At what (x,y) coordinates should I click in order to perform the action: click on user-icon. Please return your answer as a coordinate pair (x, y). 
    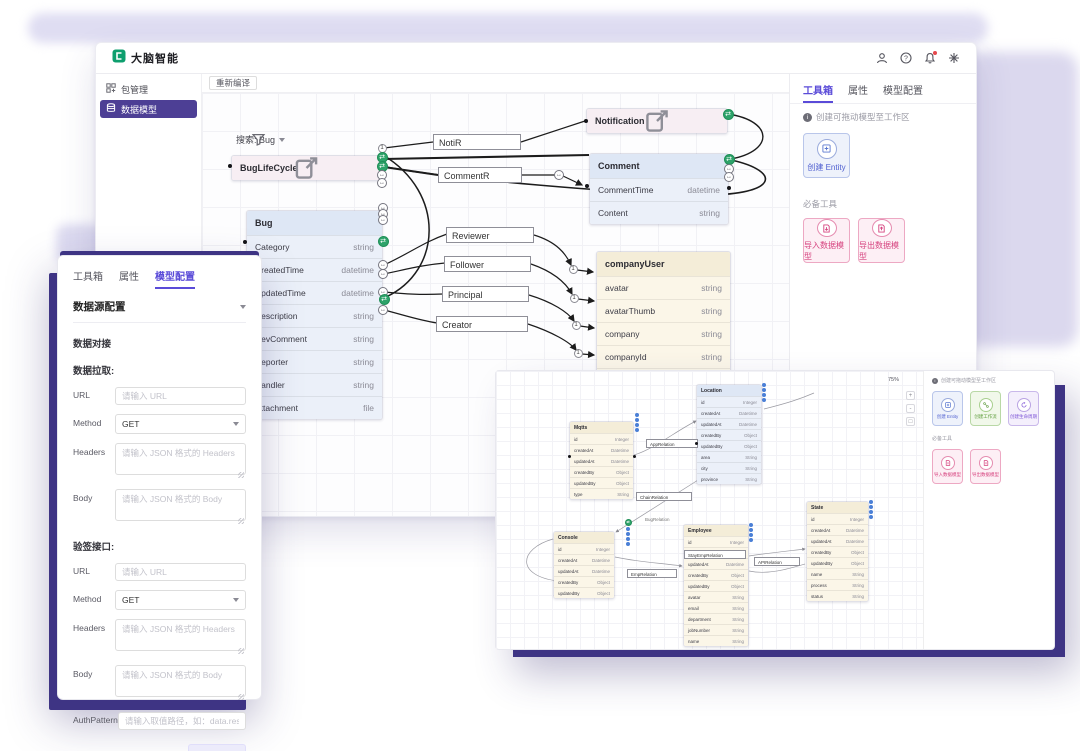
    Looking at the image, I should click on (881, 58).